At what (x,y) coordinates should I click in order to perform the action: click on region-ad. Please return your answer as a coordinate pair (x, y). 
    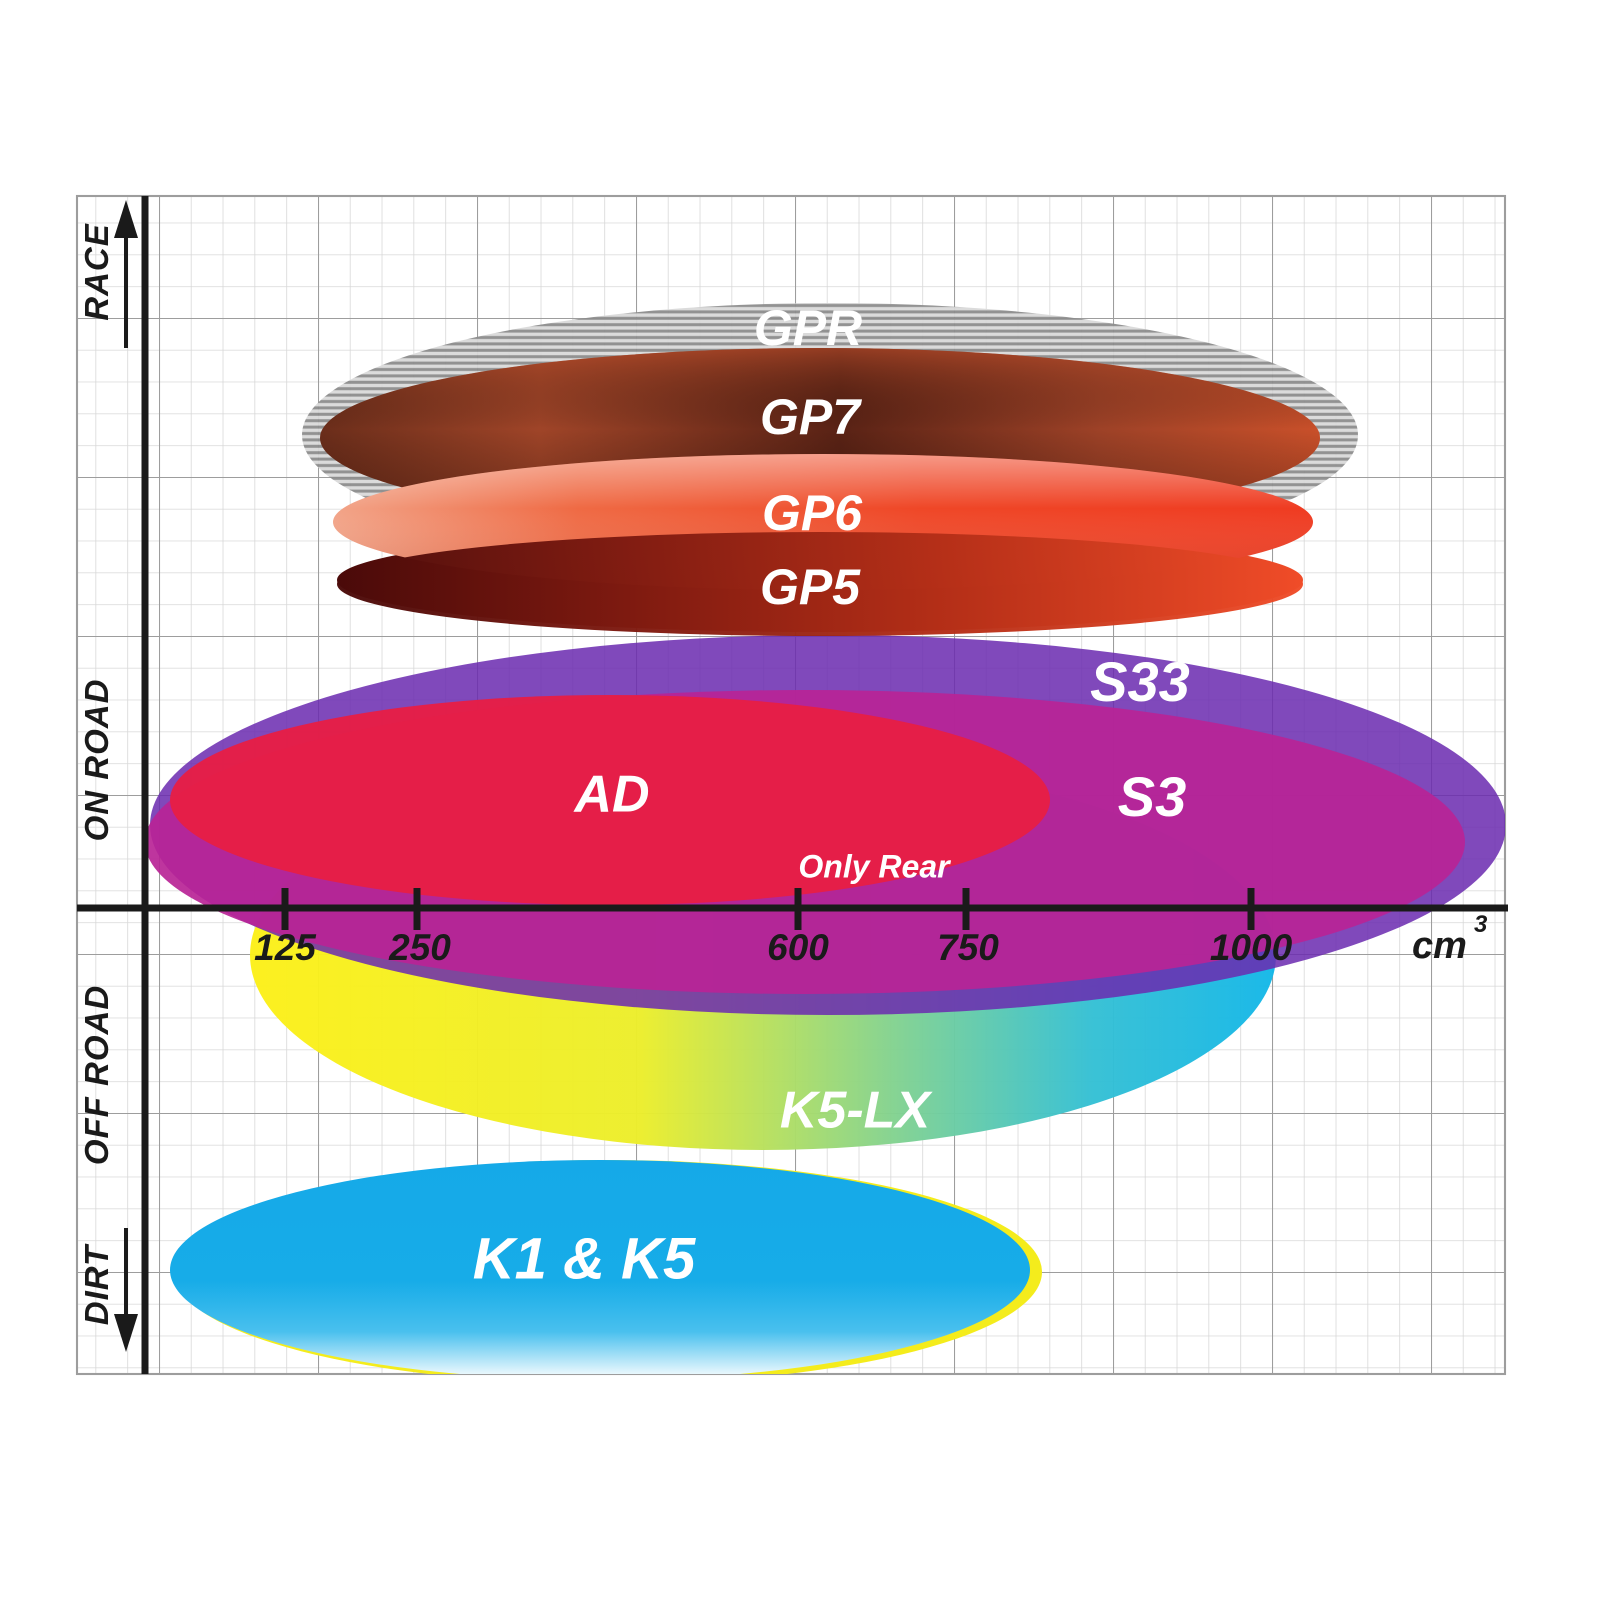
    Looking at the image, I should click on (610, 800).